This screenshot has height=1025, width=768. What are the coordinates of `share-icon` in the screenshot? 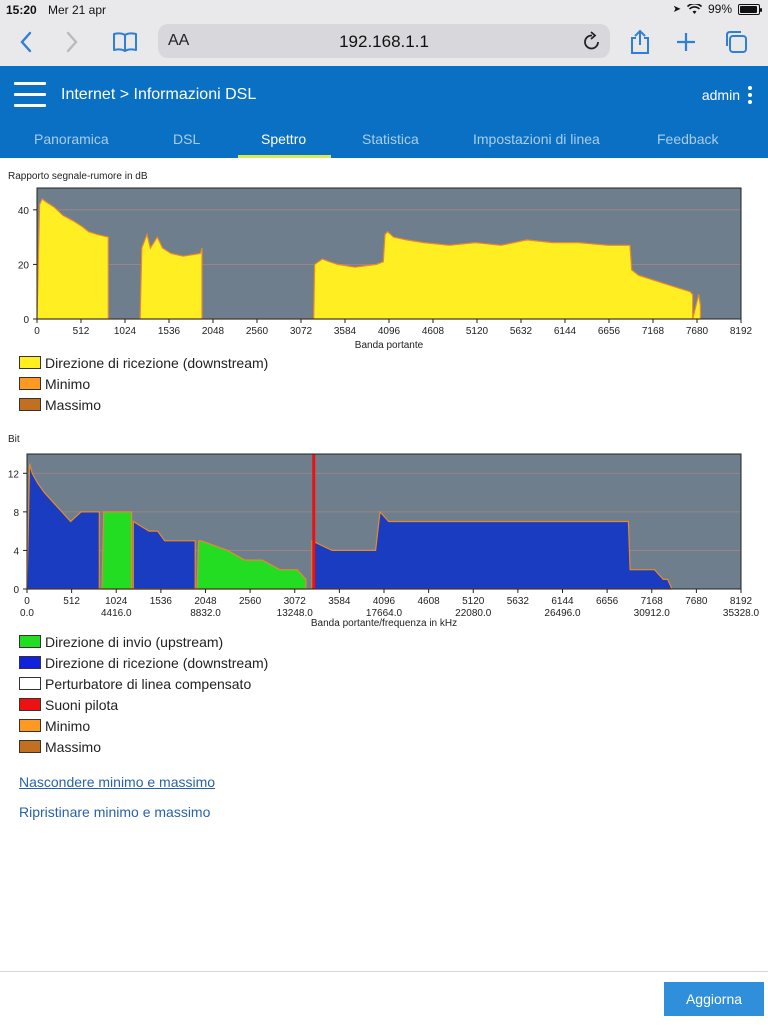 It's located at (640, 41).